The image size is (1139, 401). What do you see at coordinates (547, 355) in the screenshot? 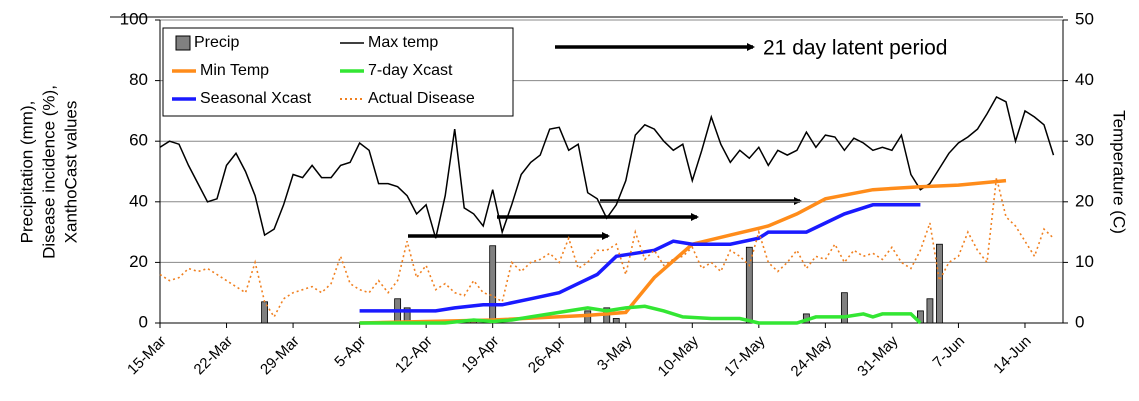
I see `x-tick-label: 26-Apr` at bounding box center [547, 355].